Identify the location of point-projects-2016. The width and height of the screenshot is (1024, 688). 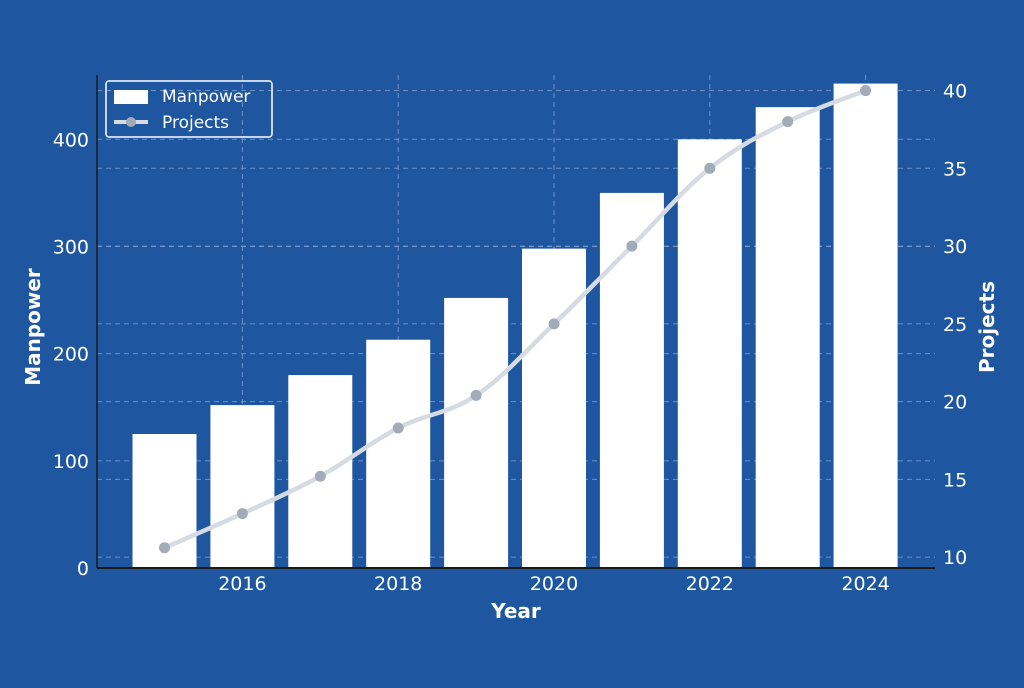
(242, 514).